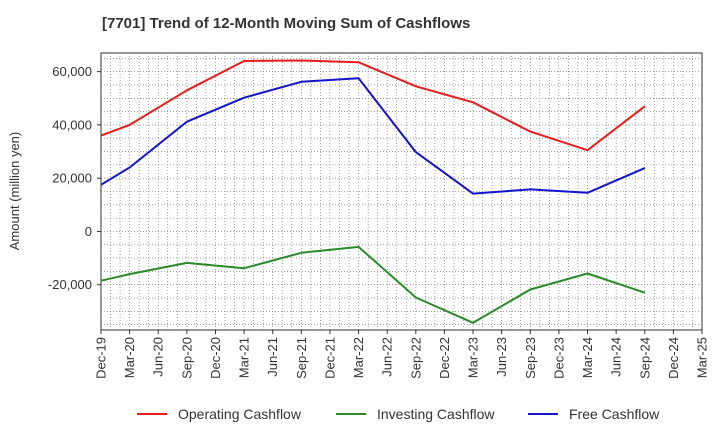 The width and height of the screenshot is (720, 445). Describe the element at coordinates (88, 231) in the screenshot. I see `y-tick-label: 0` at that location.